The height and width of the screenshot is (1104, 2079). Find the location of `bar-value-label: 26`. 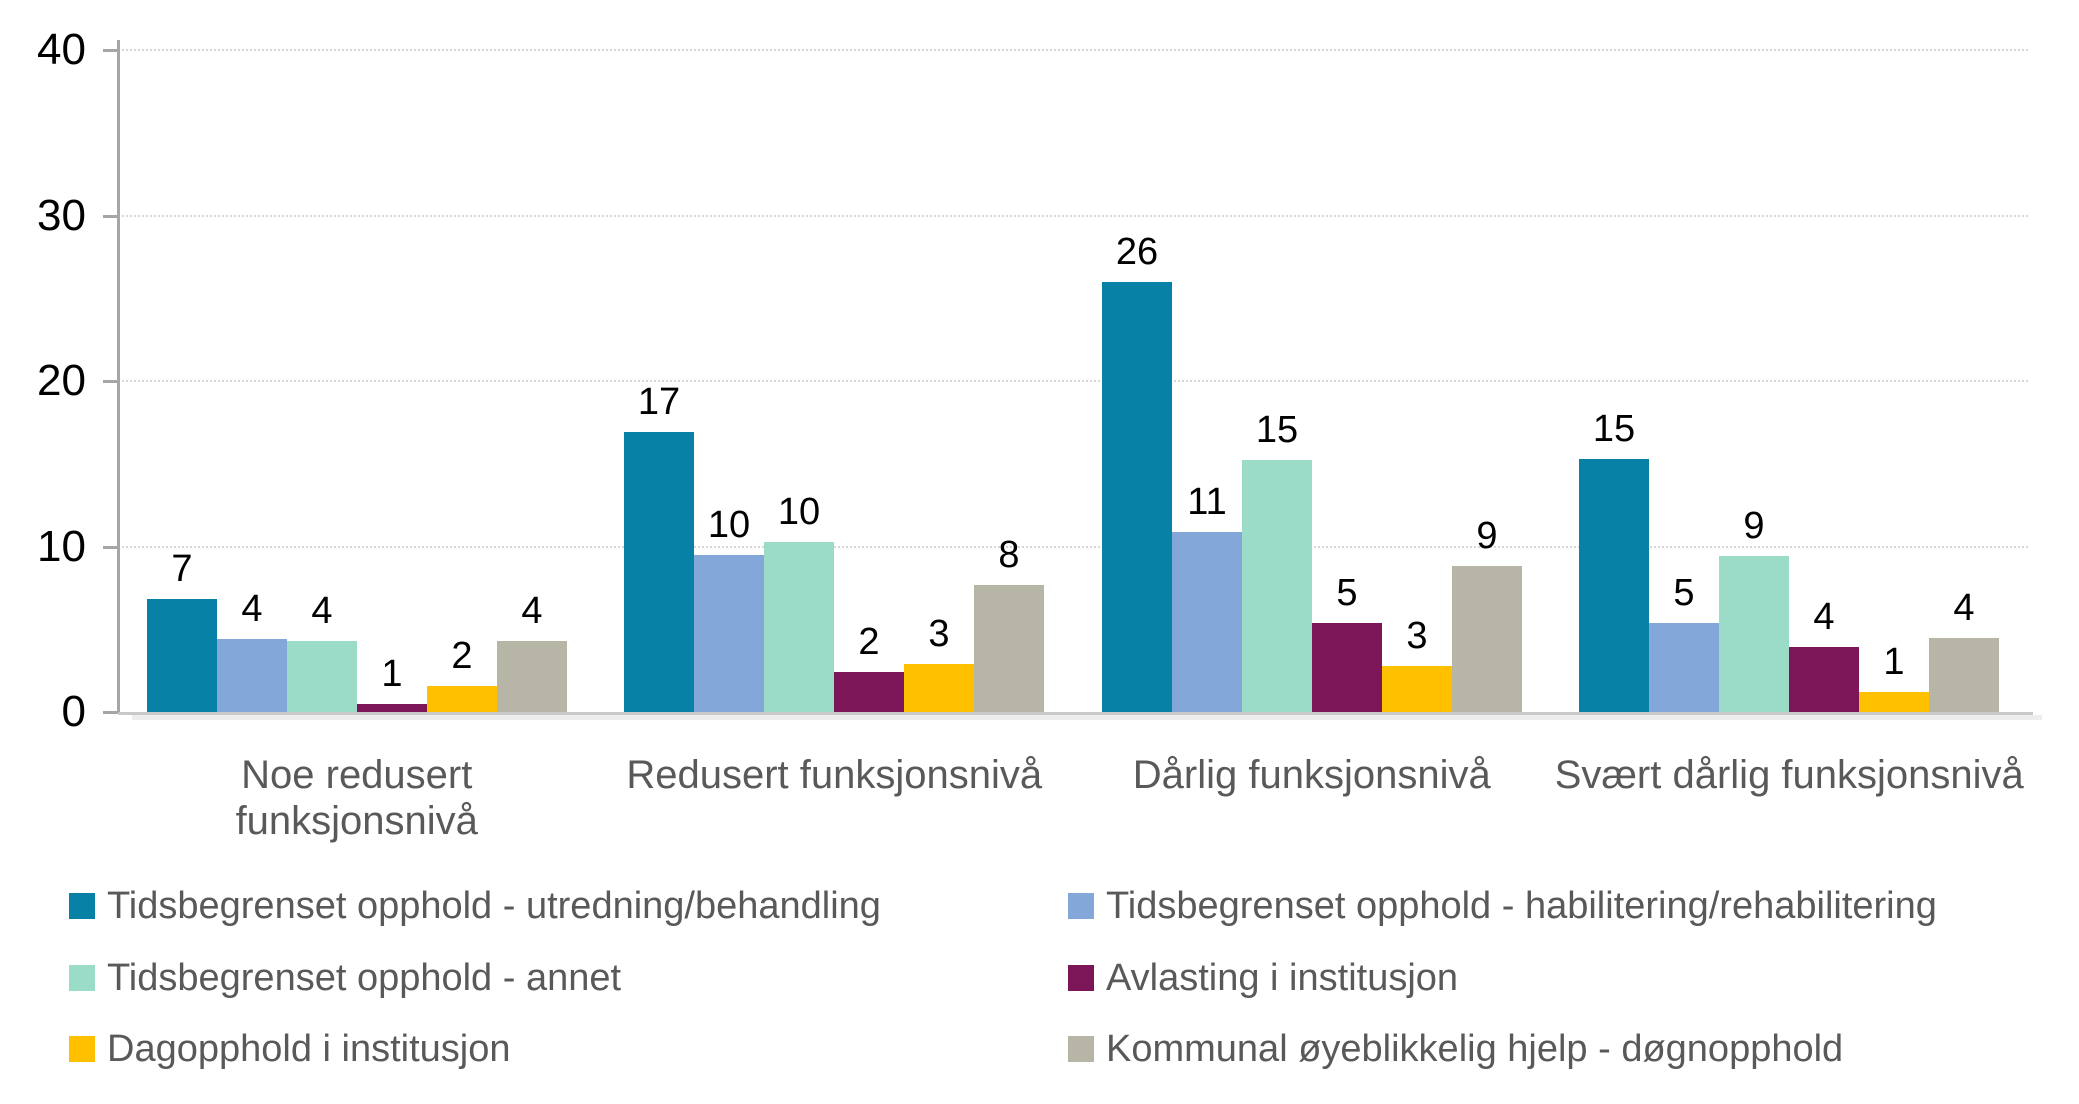

bar-value-label: 26 is located at coordinates (1137, 252).